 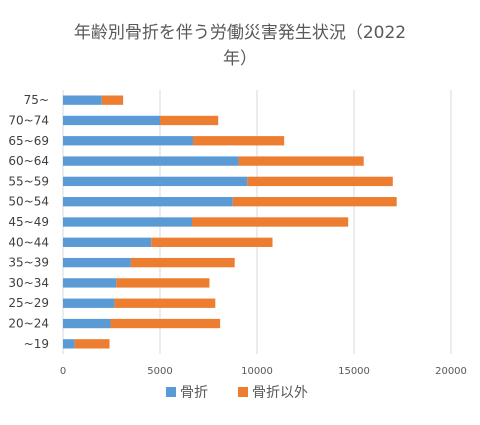 What do you see at coordinates (240, 59) in the screenshot?
I see `chart-title-line-2: 年）` at bounding box center [240, 59].